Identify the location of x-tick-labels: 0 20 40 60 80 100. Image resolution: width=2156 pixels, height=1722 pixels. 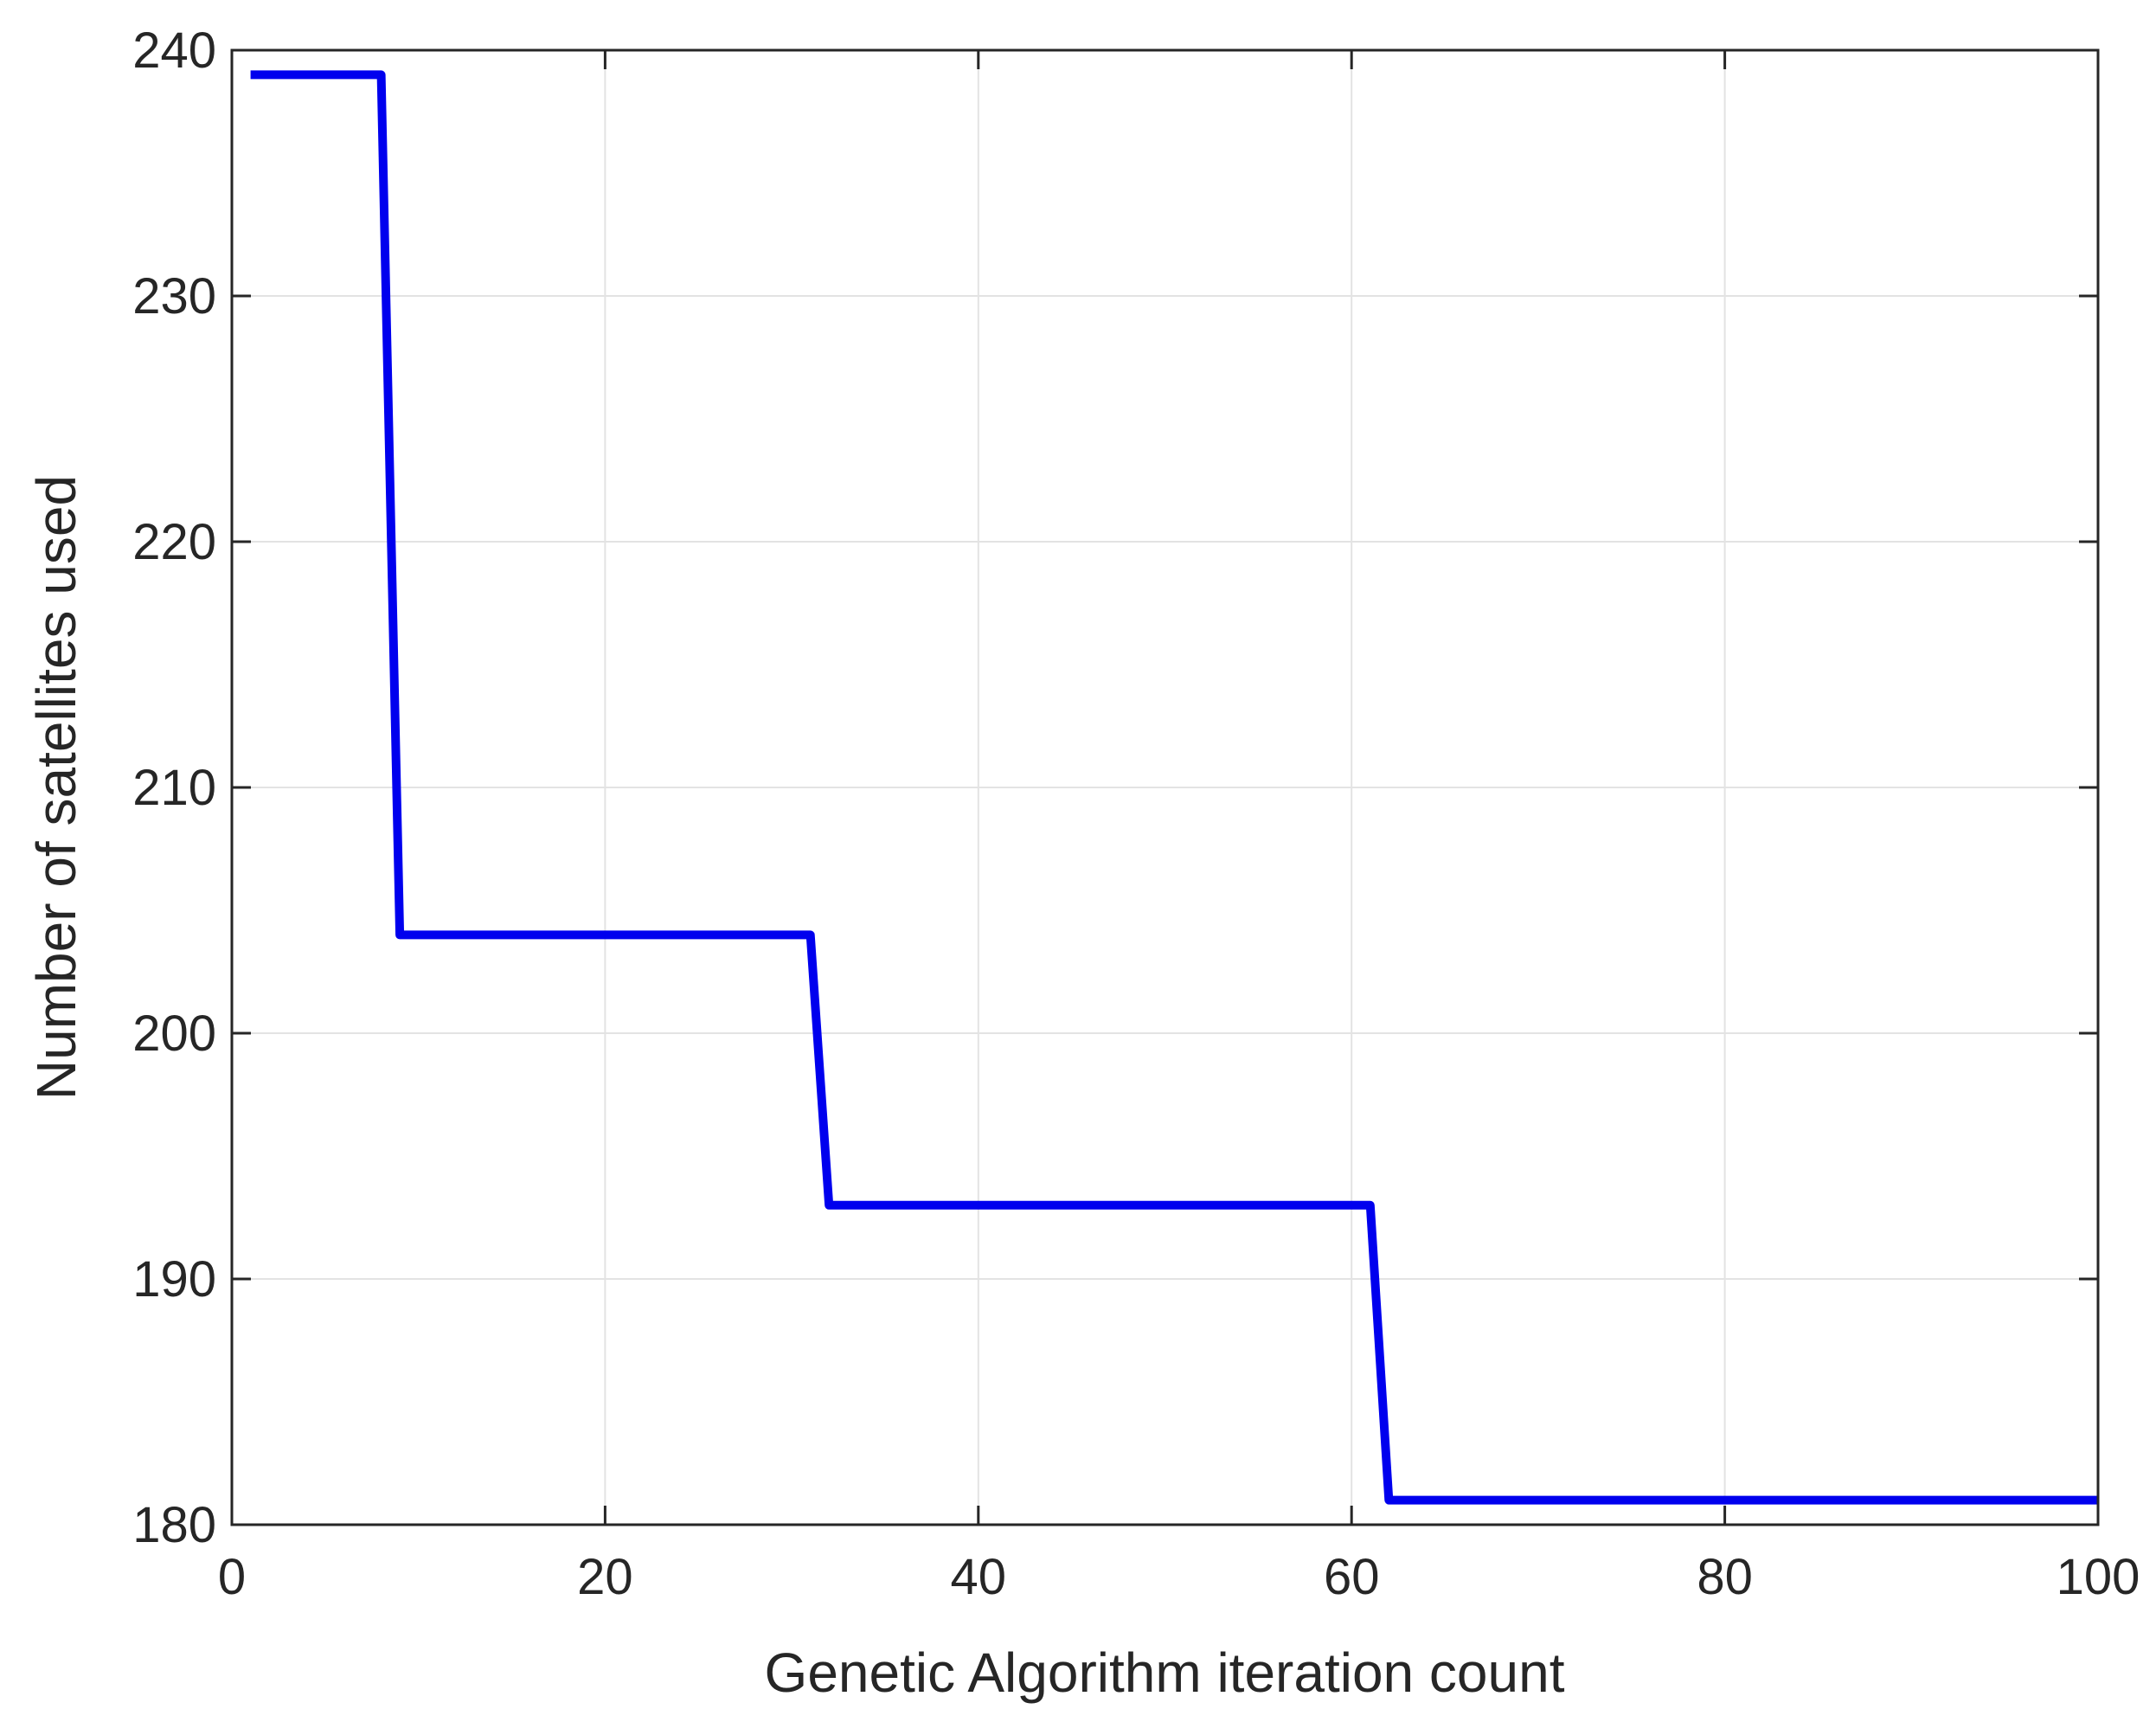
(1179, 1577).